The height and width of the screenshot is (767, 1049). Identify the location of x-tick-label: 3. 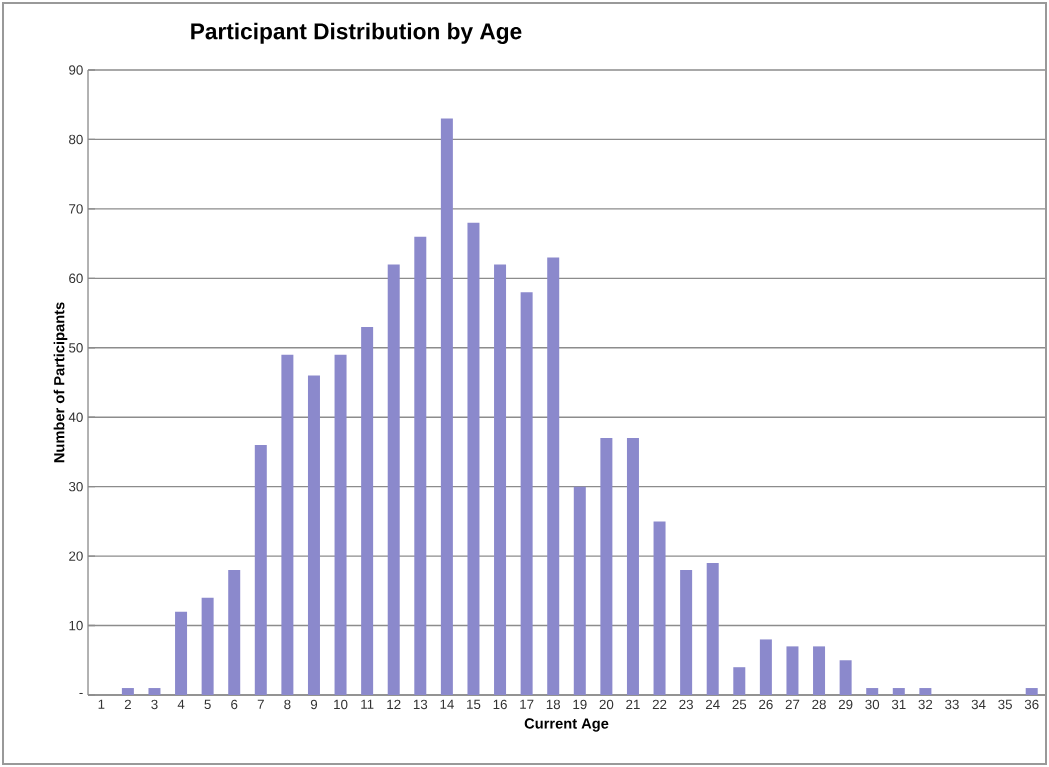
(154, 704).